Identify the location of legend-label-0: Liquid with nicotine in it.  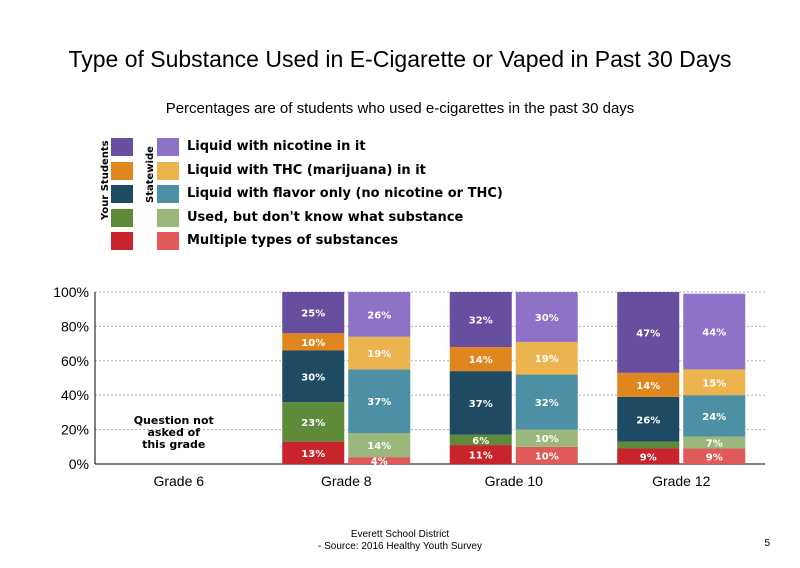
(276, 146).